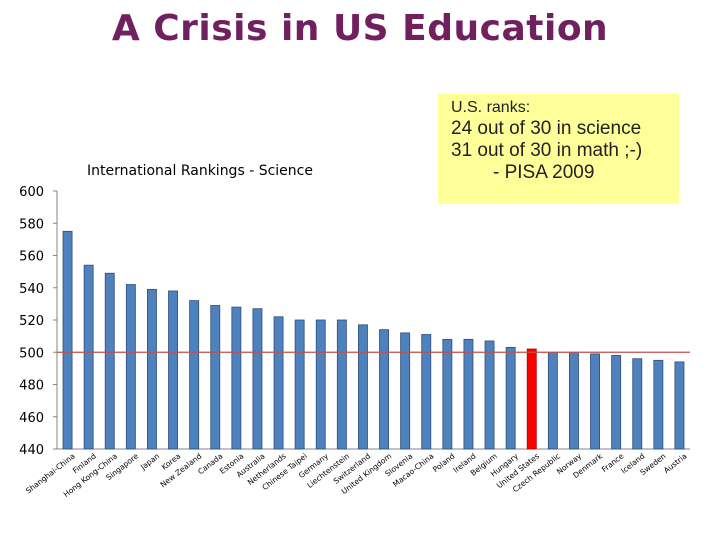  What do you see at coordinates (360, 28) in the screenshot?
I see `slide-title: A Crisis in US Education` at bounding box center [360, 28].